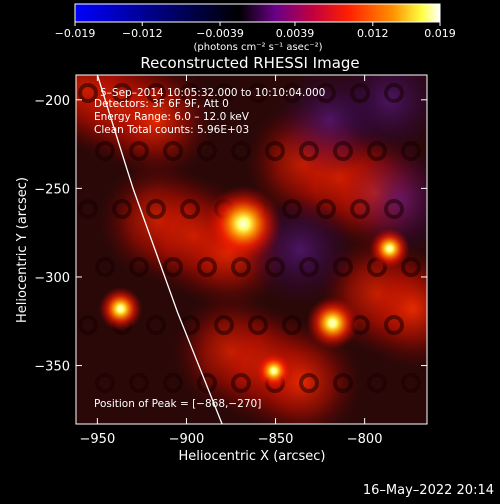 The image size is (500, 504). I want to click on x-tick-label: −950, so click(98, 439).